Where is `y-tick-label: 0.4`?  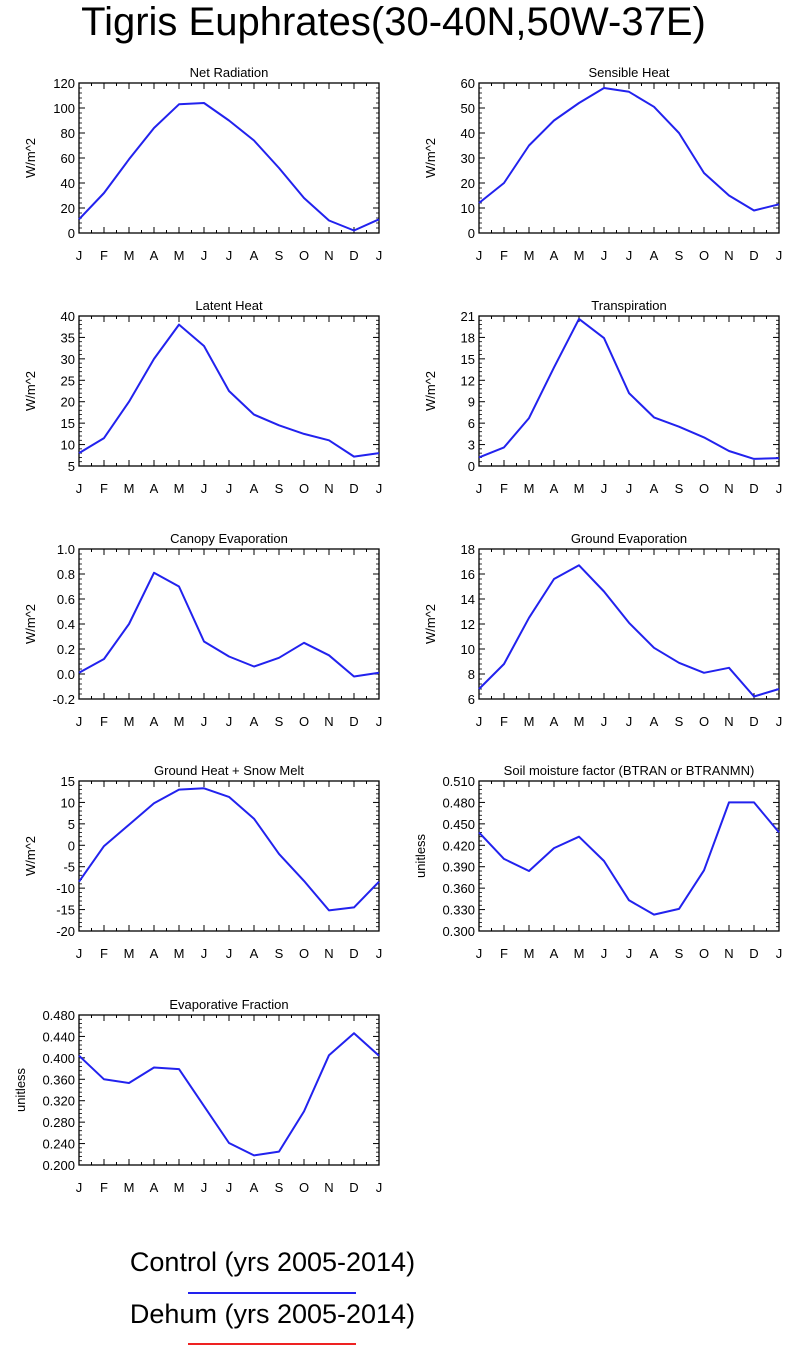 y-tick-label: 0.4 is located at coordinates (66, 624).